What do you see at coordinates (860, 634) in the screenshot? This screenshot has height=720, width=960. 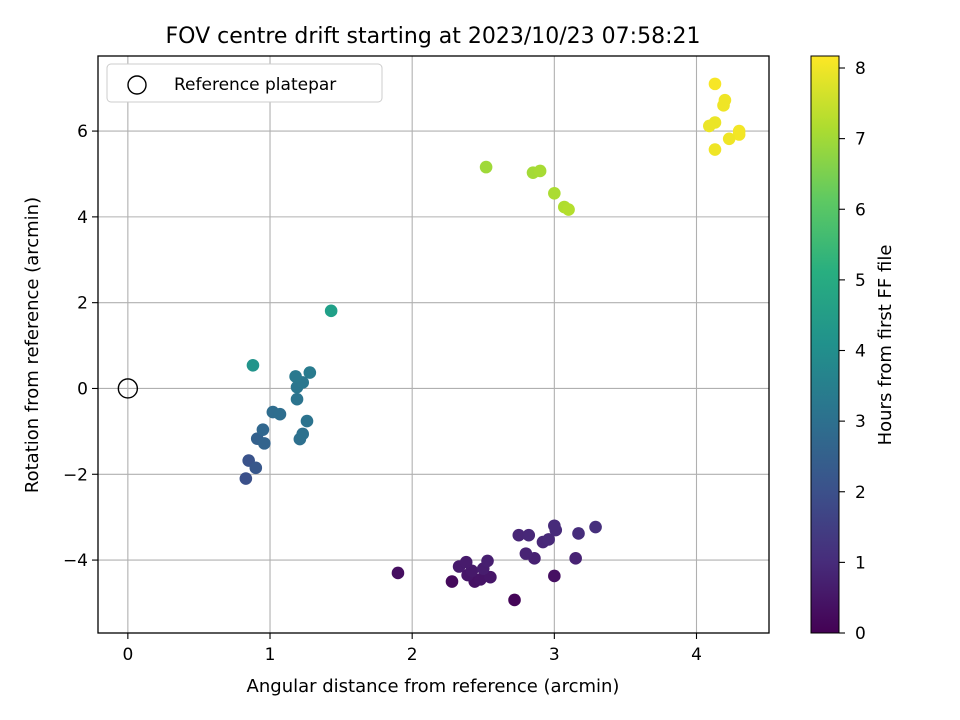 I see `colorbar-tick-label: 0` at bounding box center [860, 634].